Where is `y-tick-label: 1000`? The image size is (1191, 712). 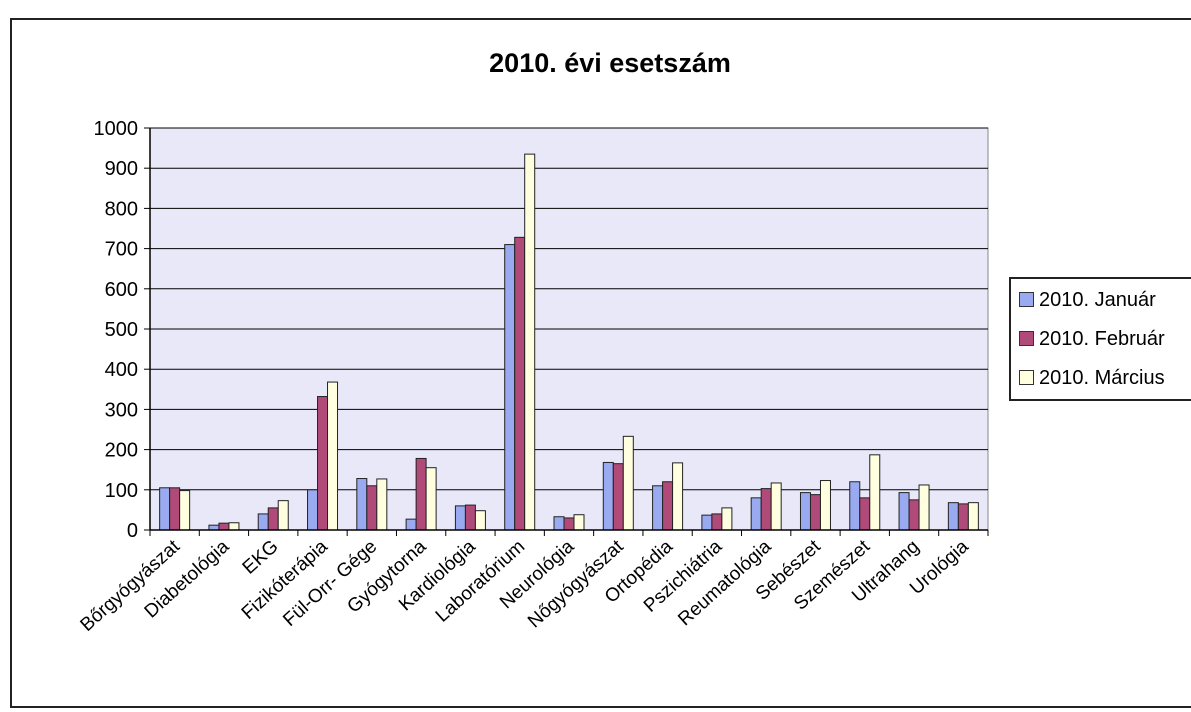 y-tick-label: 1000 is located at coordinates (116, 129).